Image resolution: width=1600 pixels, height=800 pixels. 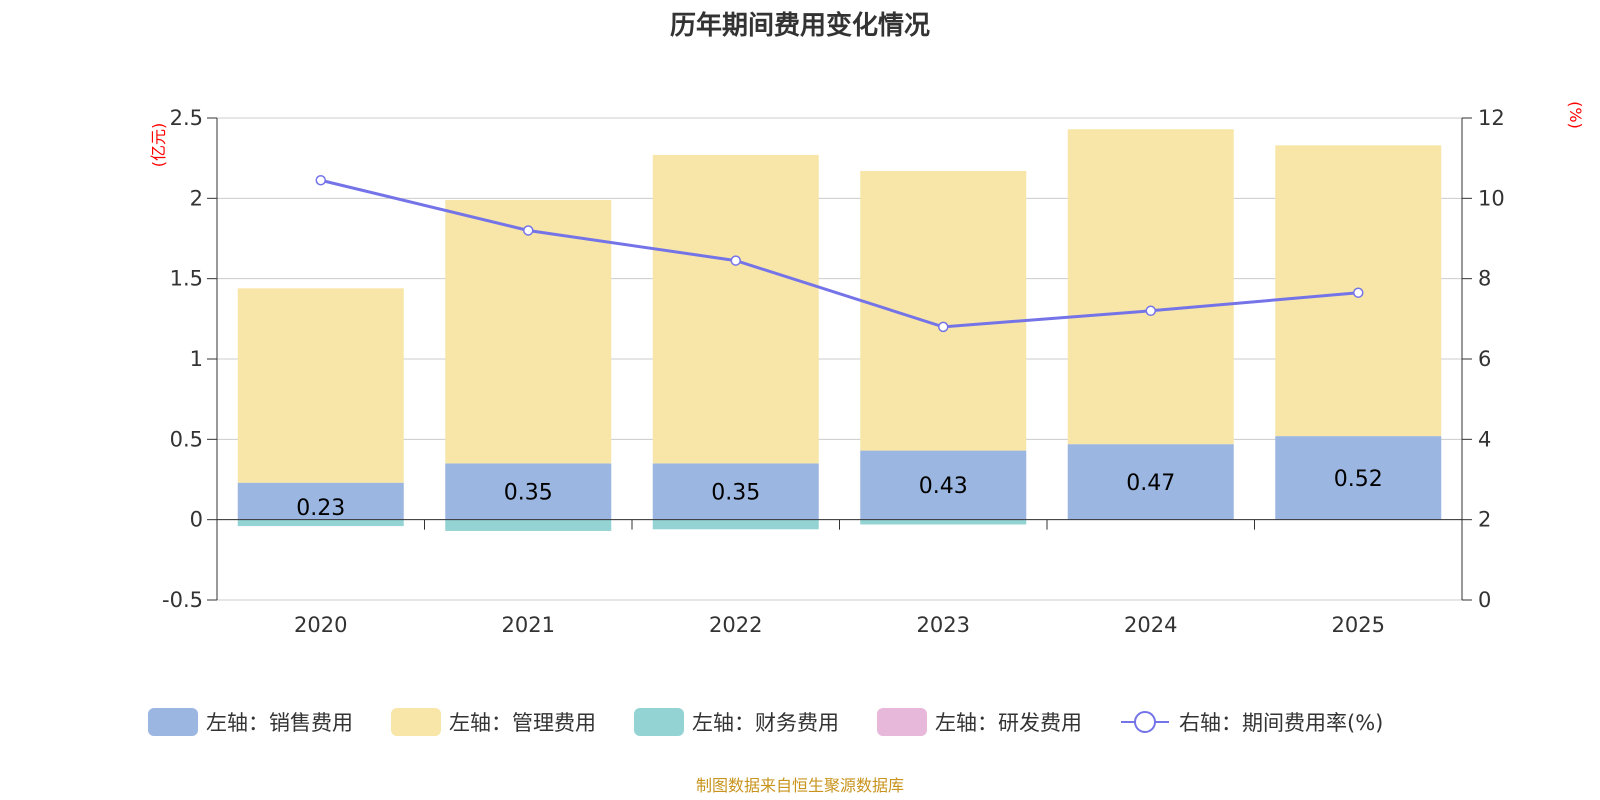 I want to click on legend-label: 右轴：期间费用率(%), so click(x=1281, y=723).